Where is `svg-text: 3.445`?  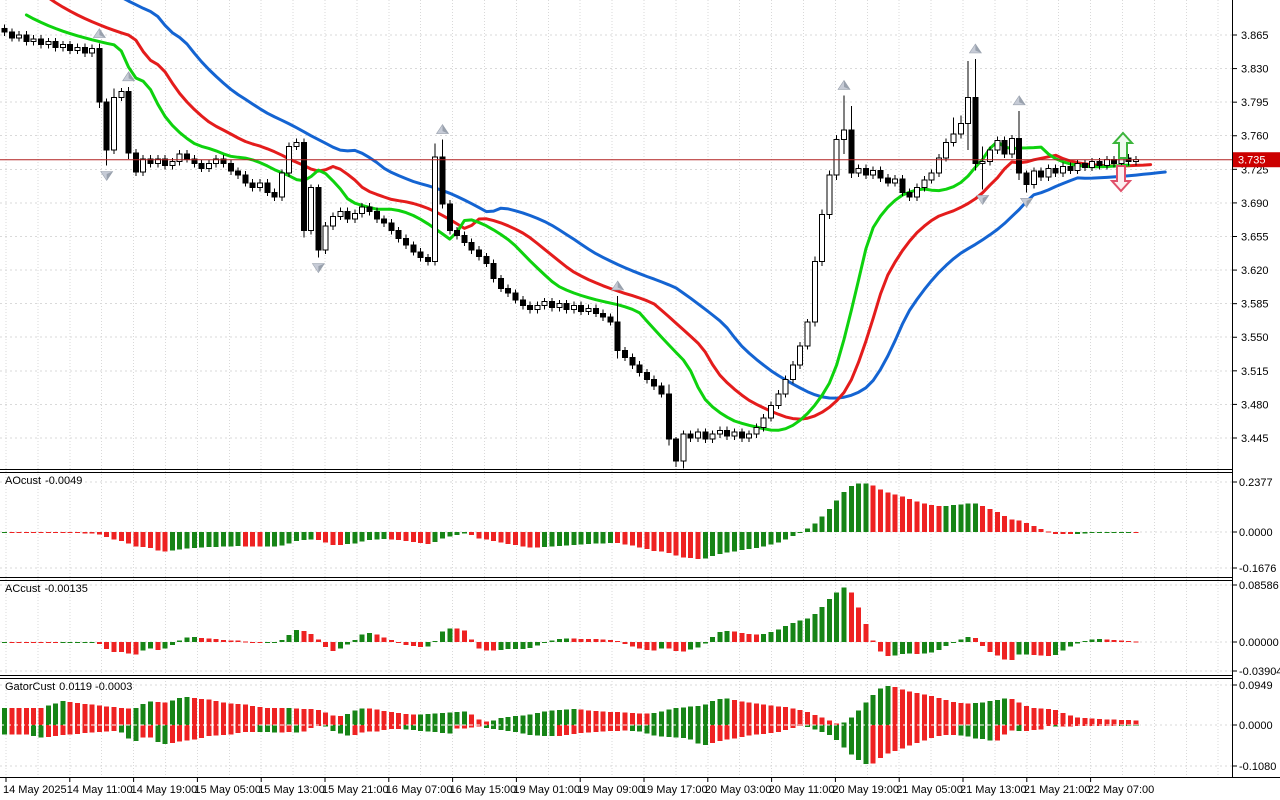 svg-text: 3.445 is located at coordinates (1255, 439).